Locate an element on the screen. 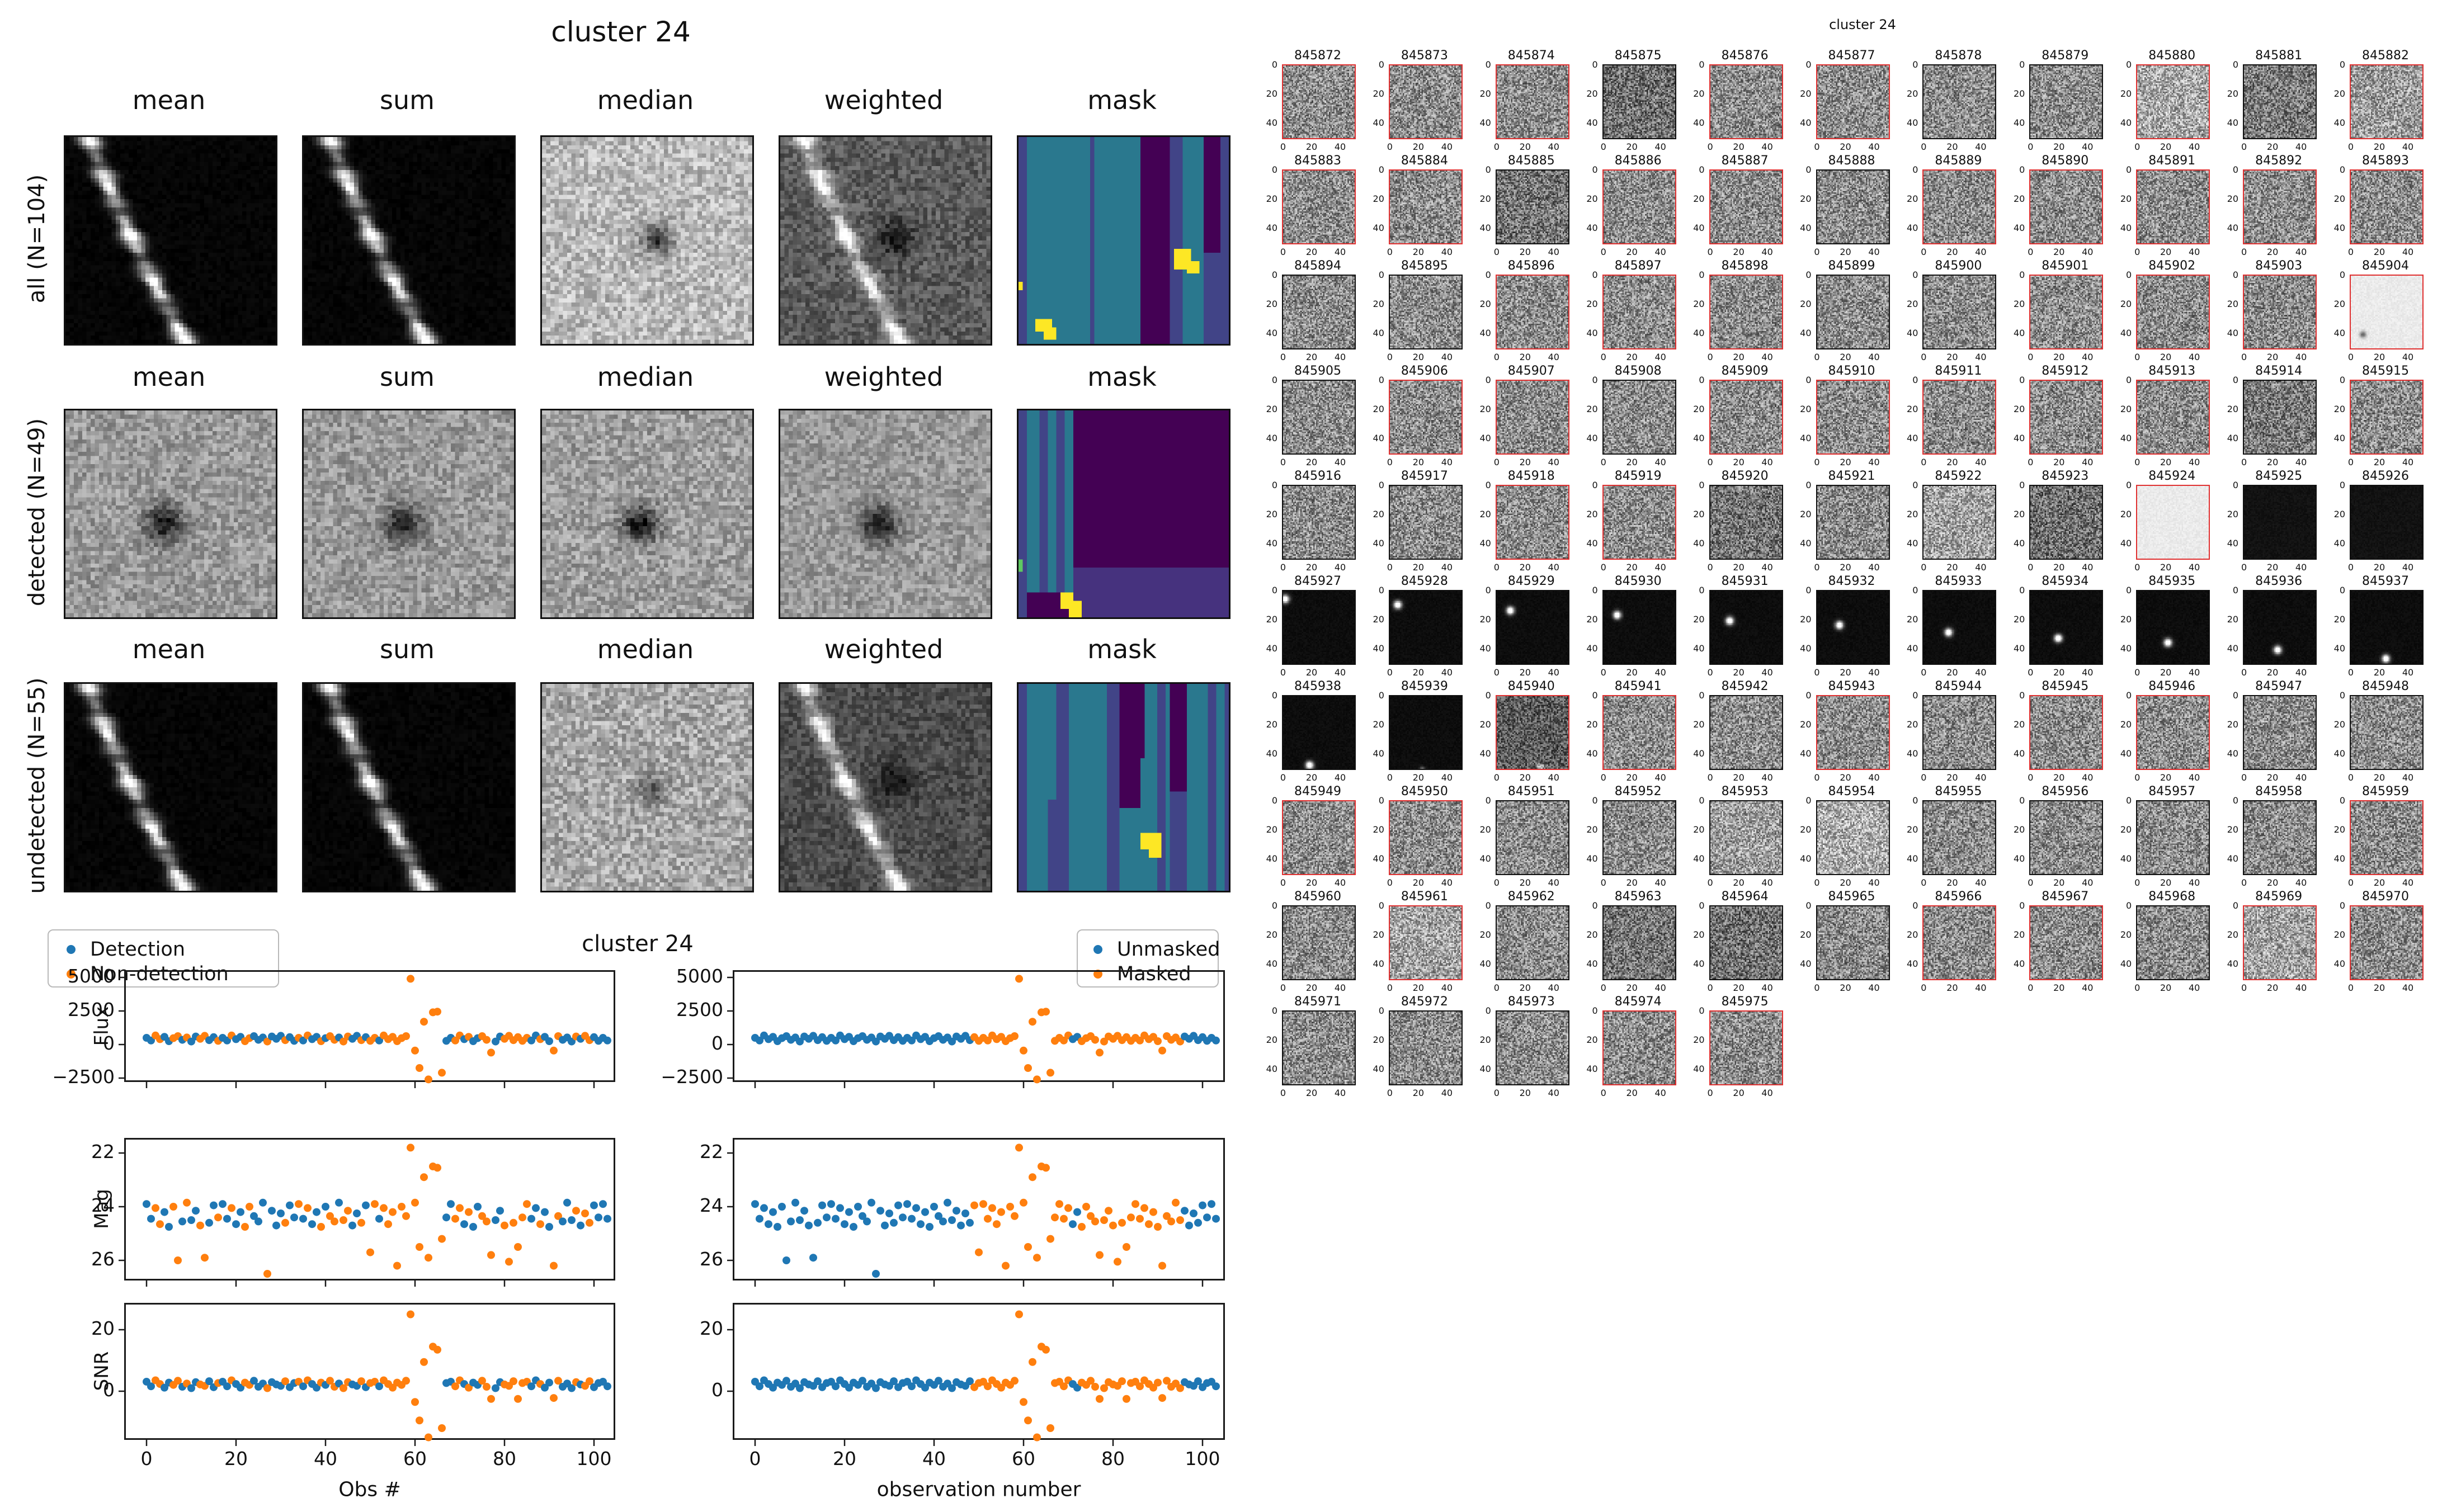 The height and width of the screenshot is (1512, 2461). thumbnail-id: 845891 is located at coordinates (2172, 161).